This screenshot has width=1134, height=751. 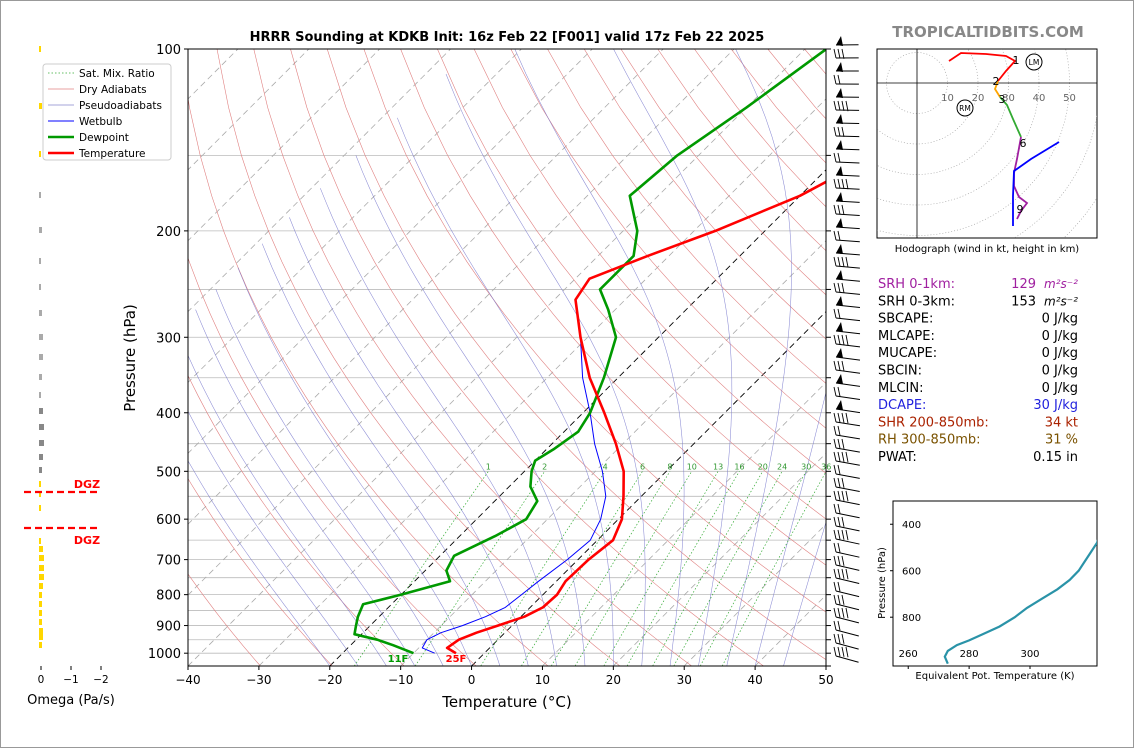 What do you see at coordinates (1020, 209) in the screenshot?
I see `hodograph-height-label: 9` at bounding box center [1020, 209].